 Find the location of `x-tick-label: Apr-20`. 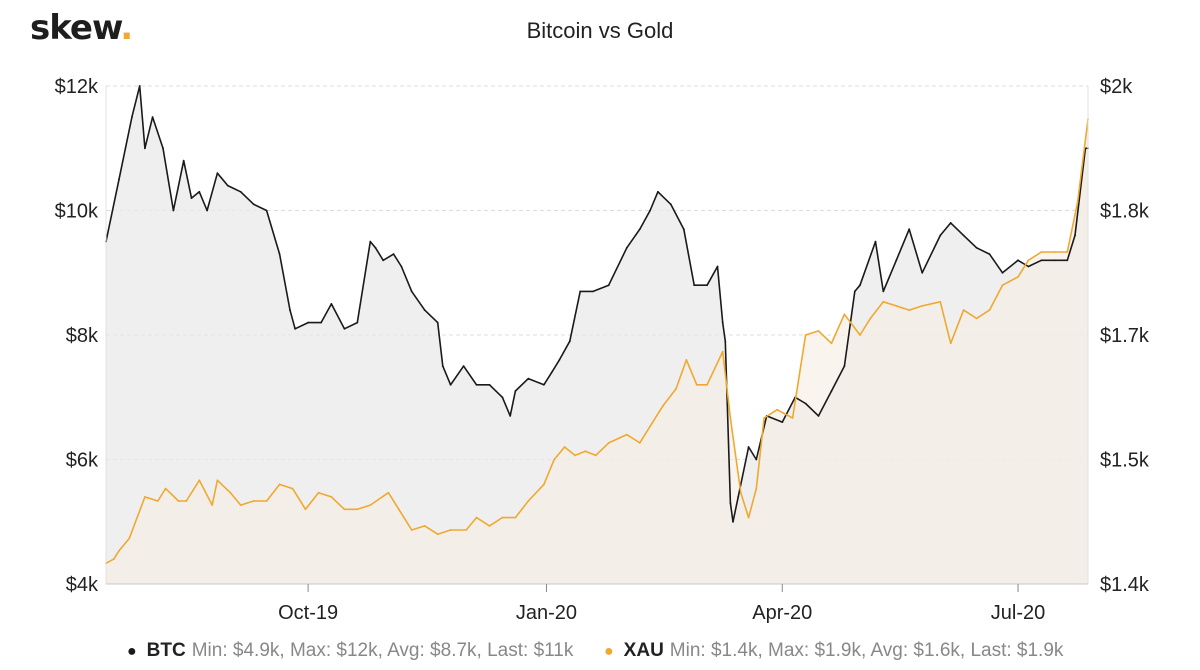

x-tick-label: Apr-20 is located at coordinates (782, 613).